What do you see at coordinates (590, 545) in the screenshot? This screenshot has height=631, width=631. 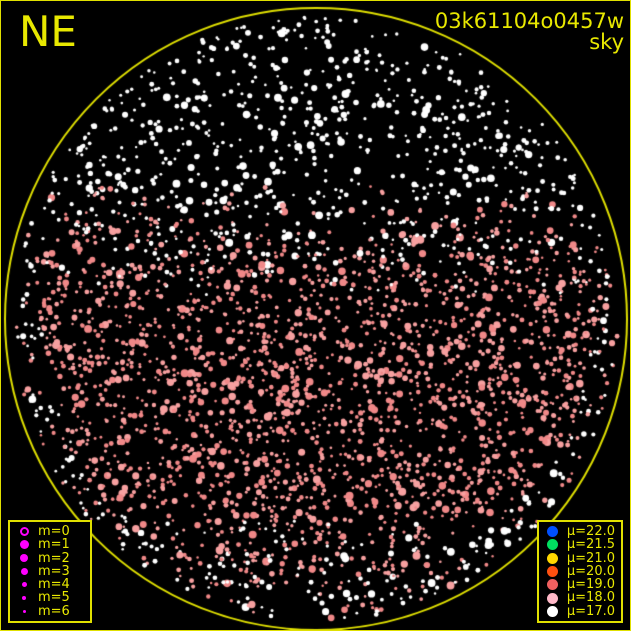 I see `brightness-label: μ=21.5` at bounding box center [590, 545].